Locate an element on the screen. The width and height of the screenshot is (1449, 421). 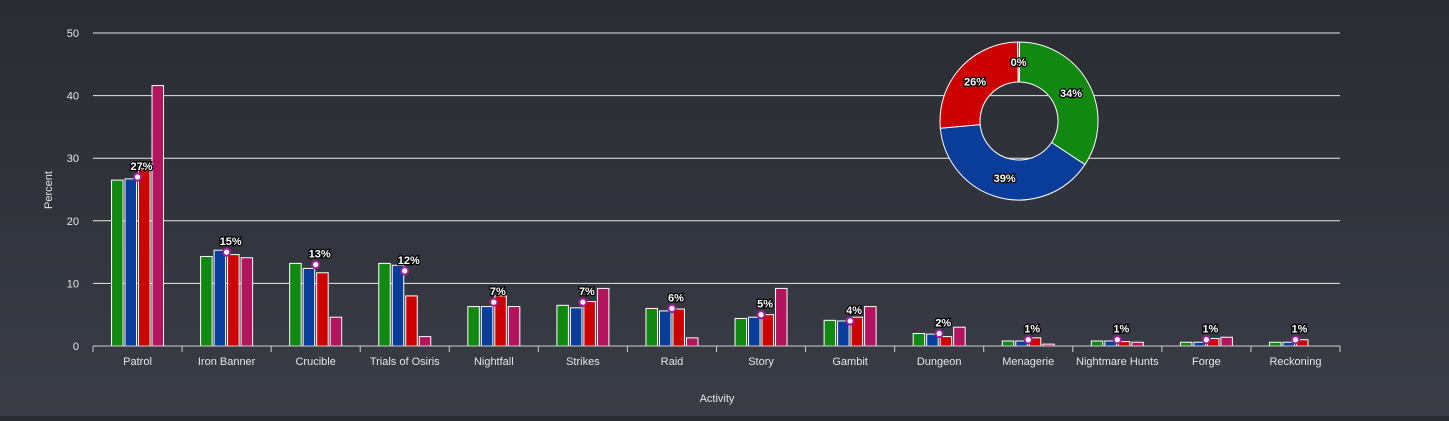
average-label: 13% is located at coordinates (320, 255).